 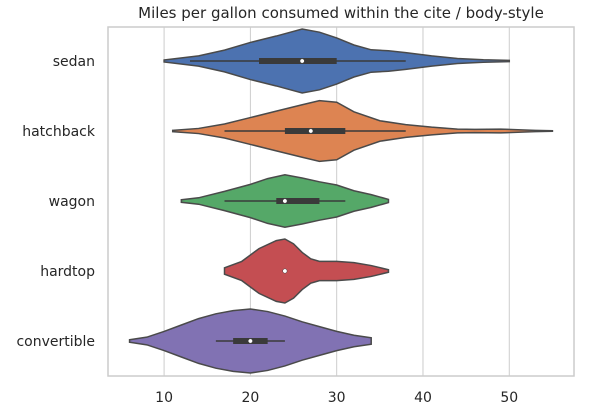 What do you see at coordinates (59, 132) in the screenshot?
I see `y-tick-label-hatchback: hatchback` at bounding box center [59, 132].